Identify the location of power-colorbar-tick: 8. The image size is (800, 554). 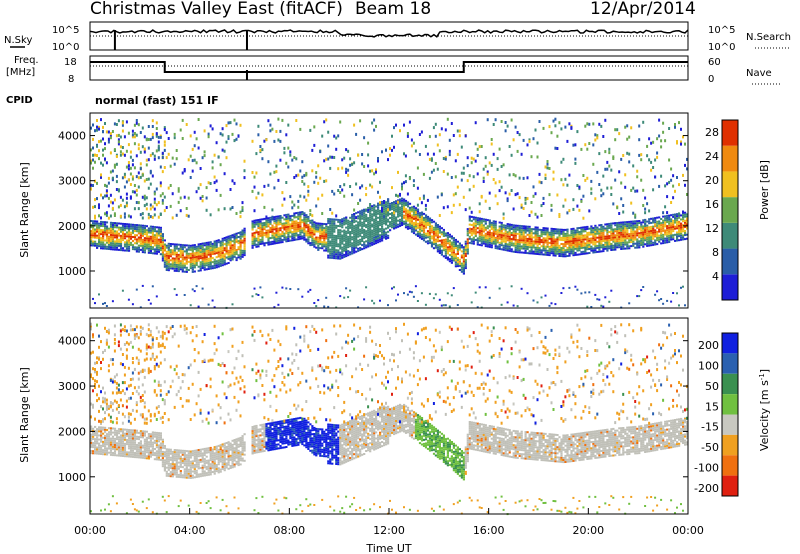
(715, 252).